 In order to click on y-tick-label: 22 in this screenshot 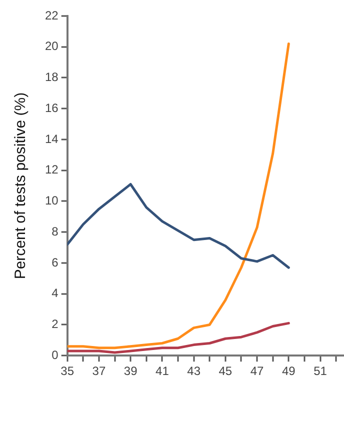, I will do `click(51, 15)`.